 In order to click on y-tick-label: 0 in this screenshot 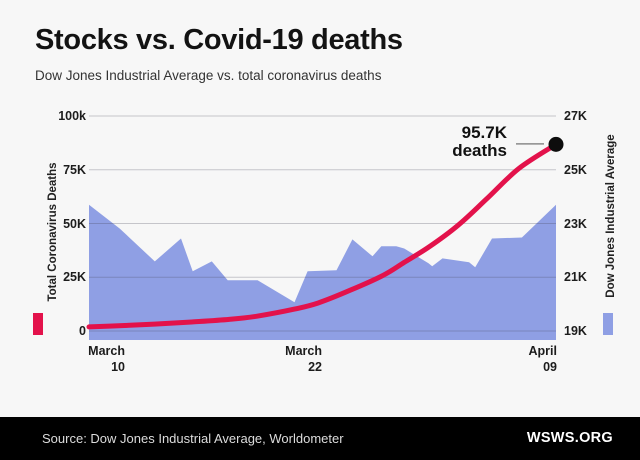, I will do `click(82, 331)`.